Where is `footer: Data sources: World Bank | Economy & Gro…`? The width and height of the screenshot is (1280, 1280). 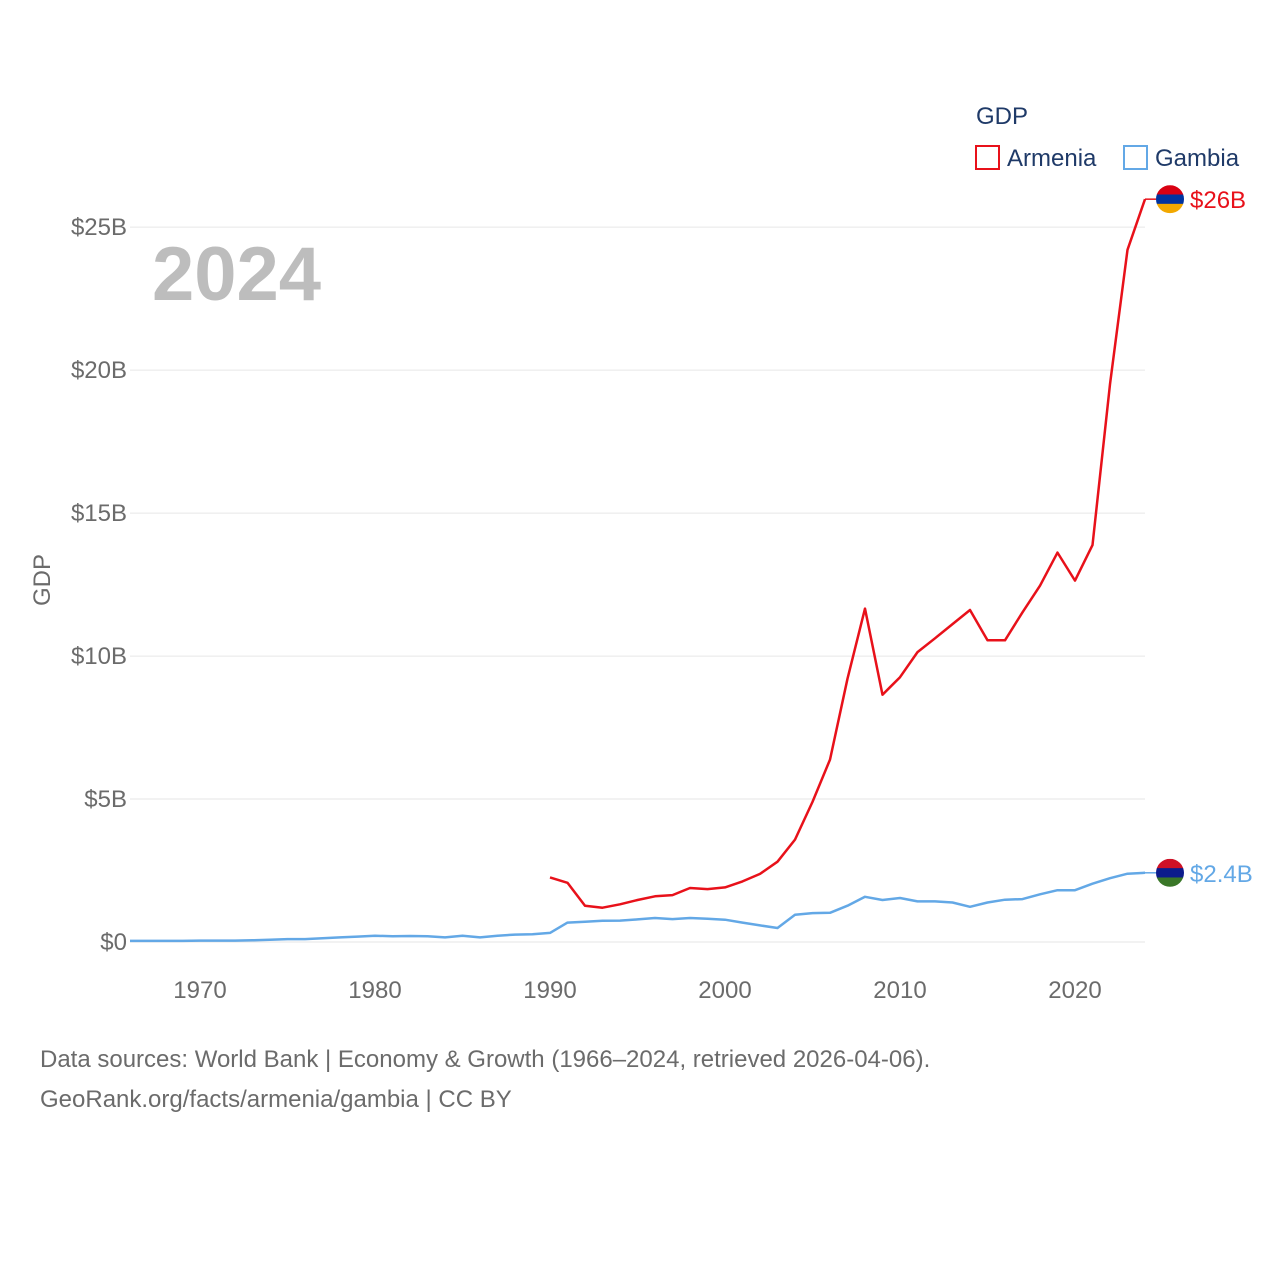
footer: Data sources: World Bank | Economy & Gro… is located at coordinates (485, 1080).